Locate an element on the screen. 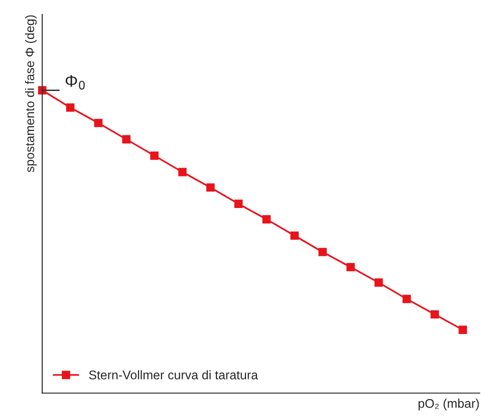 The height and width of the screenshot is (416, 497). legend-label: Stern-Vollmer curva di taratura is located at coordinates (173, 375).